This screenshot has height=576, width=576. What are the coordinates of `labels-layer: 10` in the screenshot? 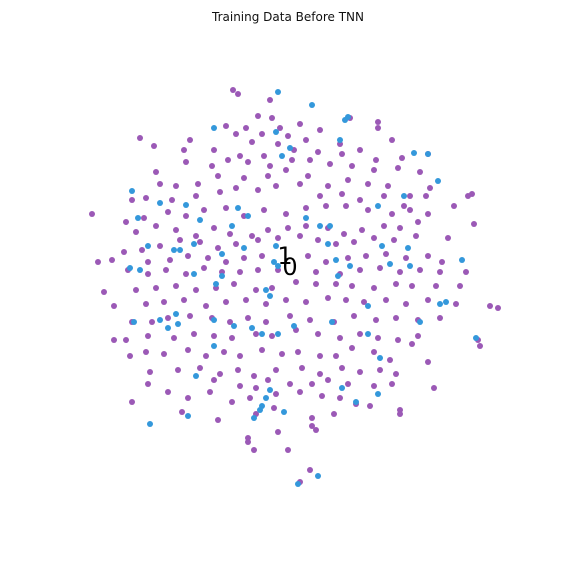 It's located at (287, 261).